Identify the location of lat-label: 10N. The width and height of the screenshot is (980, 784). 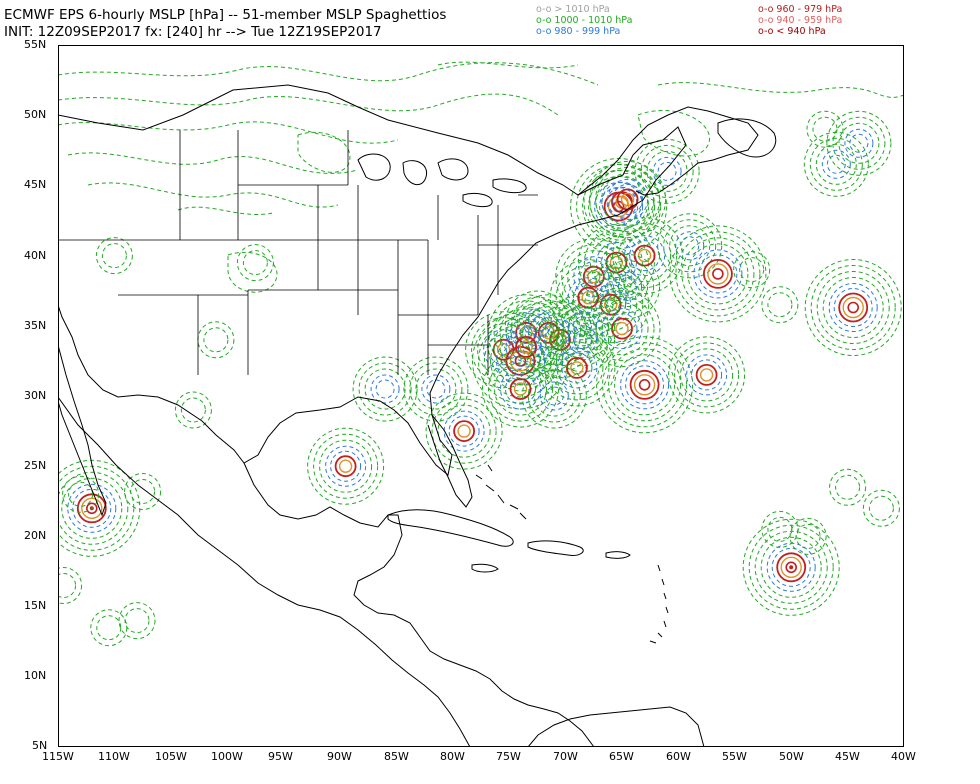
(35, 675).